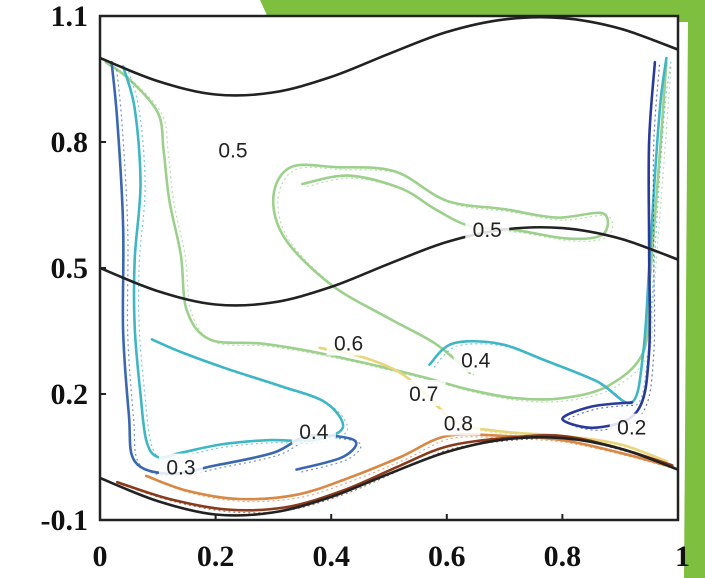 Image resolution: width=705 pixels, height=578 pixels. I want to click on x-tick-label-1: 0.2, so click(216, 556).